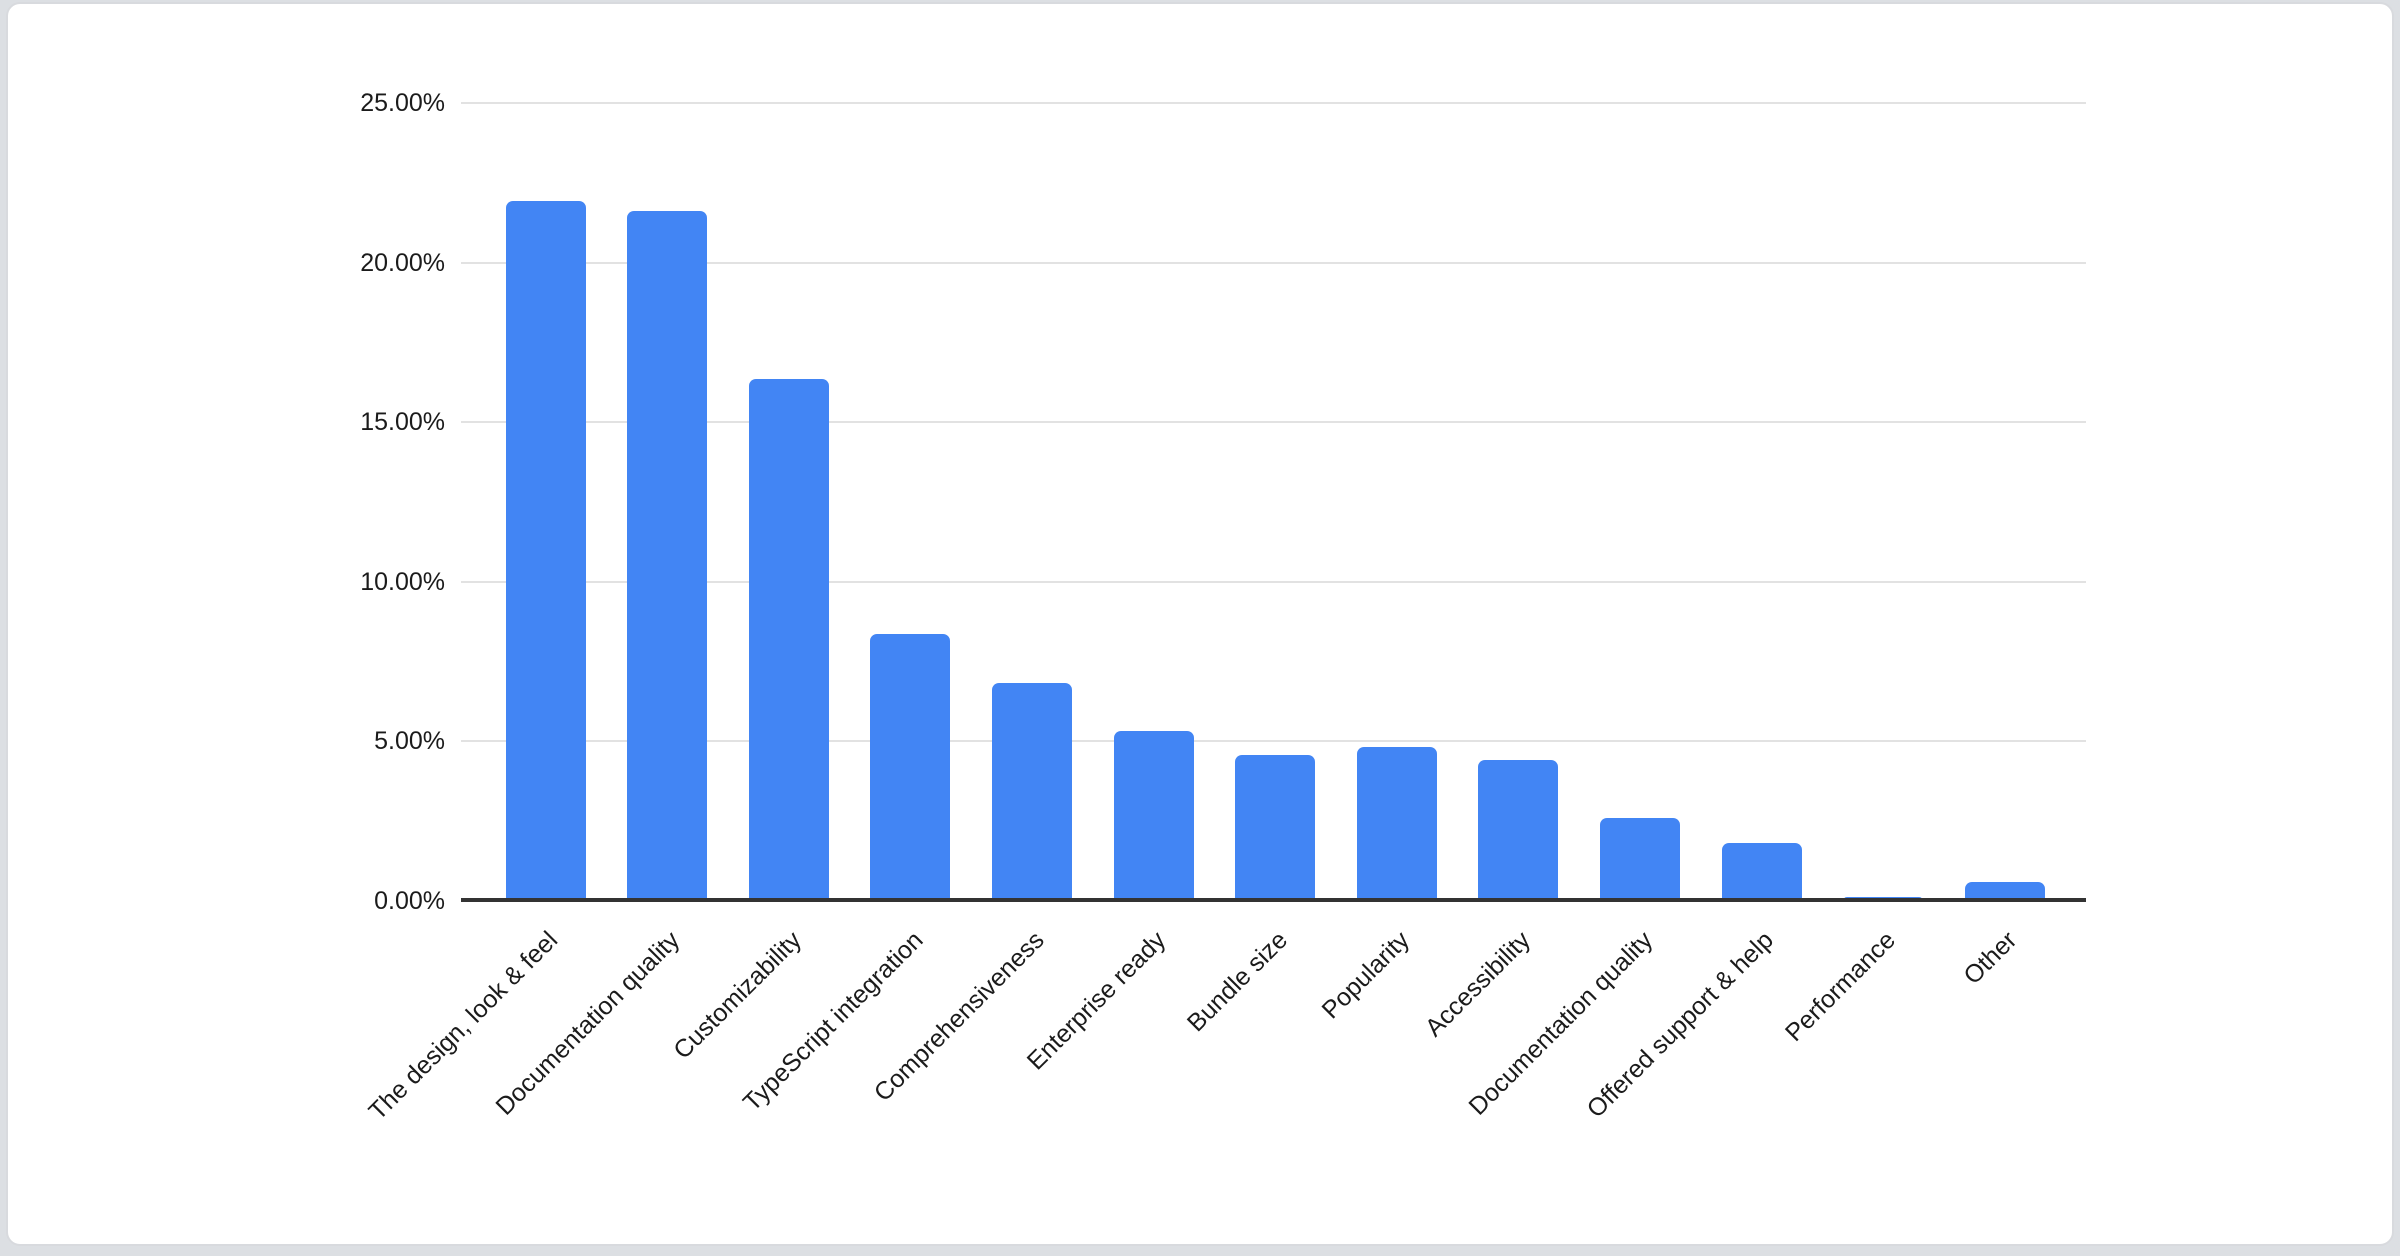  I want to click on y-axis-tick-label: 25.00%, so click(402, 103).